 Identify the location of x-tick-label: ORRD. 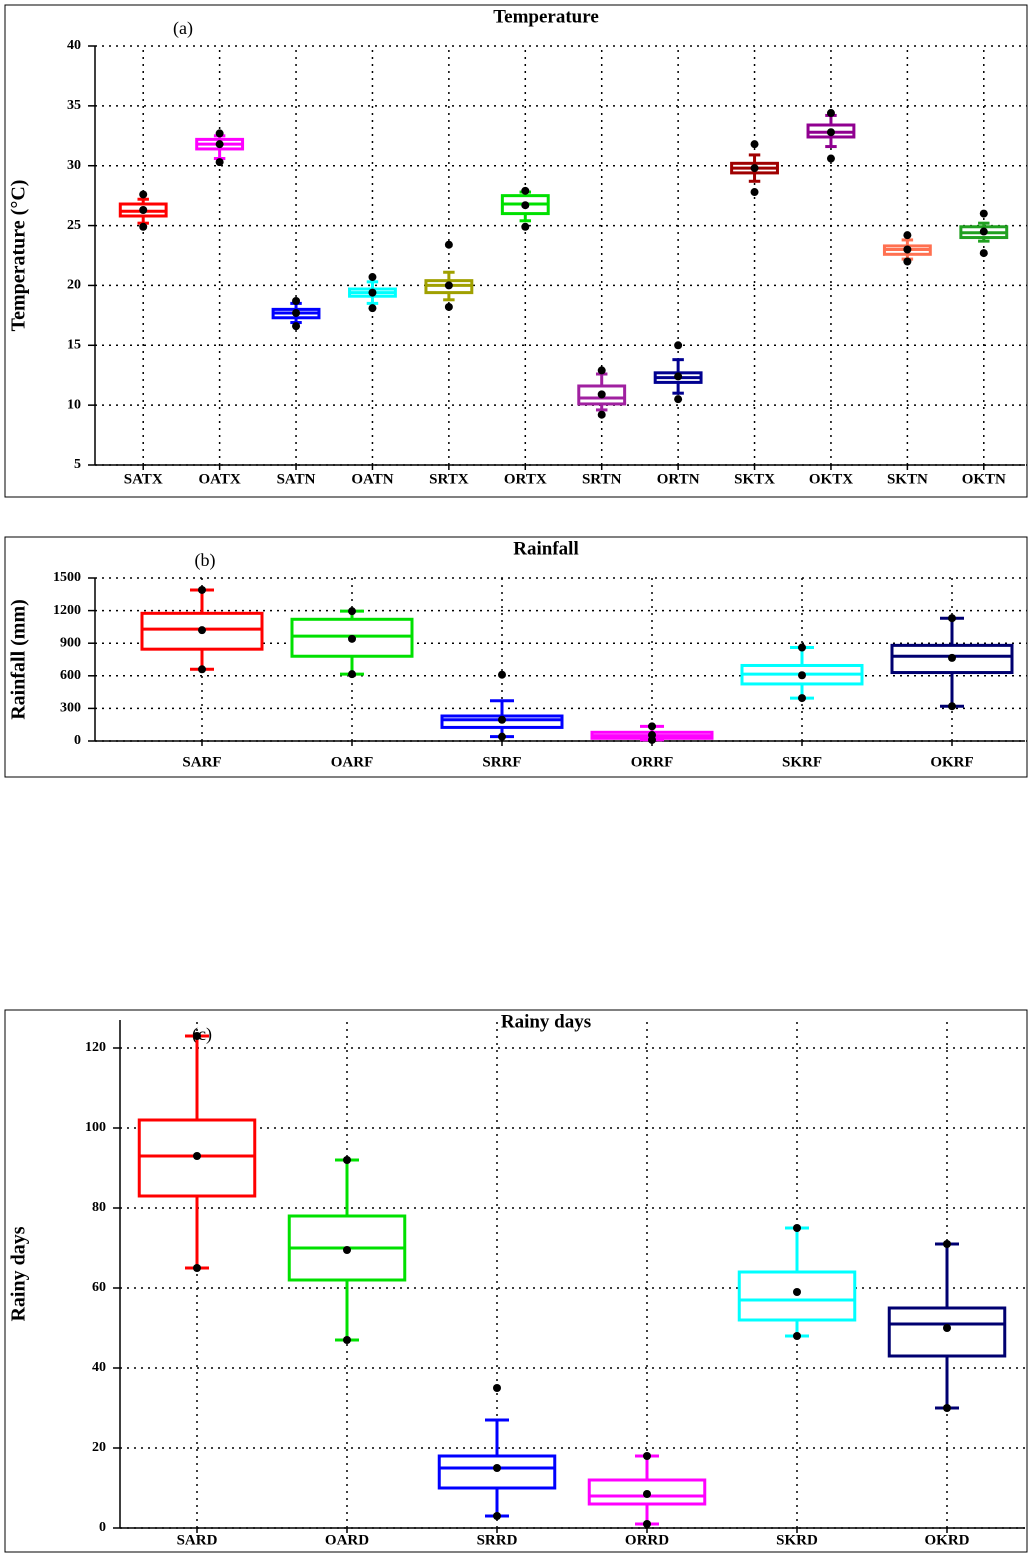
(647, 1540).